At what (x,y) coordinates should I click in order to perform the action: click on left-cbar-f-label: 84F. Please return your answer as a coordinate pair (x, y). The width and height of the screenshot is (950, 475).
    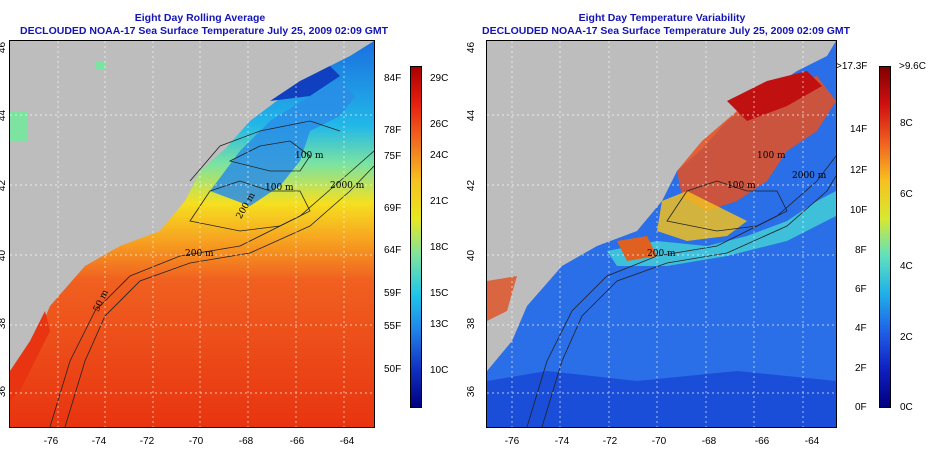
    Looking at the image, I should click on (393, 78).